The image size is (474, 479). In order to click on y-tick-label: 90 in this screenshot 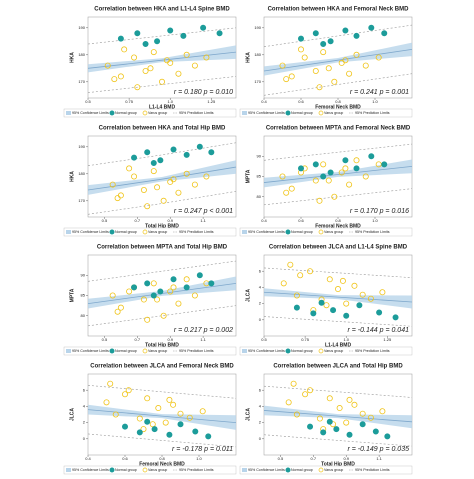, I will do `click(83, 274)`.